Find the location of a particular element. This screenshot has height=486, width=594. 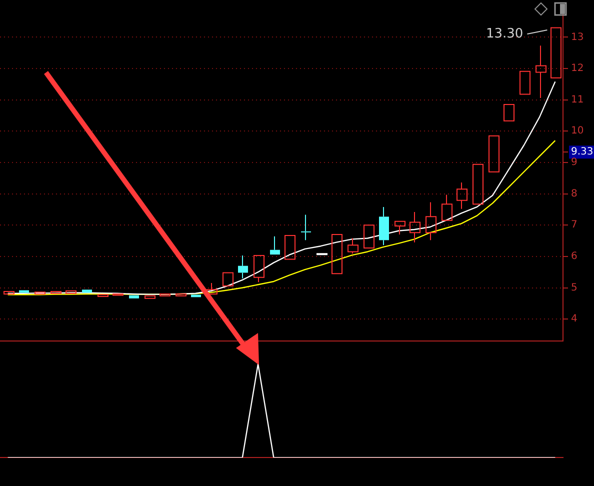

y-tick-label: 11 is located at coordinates (577, 100).